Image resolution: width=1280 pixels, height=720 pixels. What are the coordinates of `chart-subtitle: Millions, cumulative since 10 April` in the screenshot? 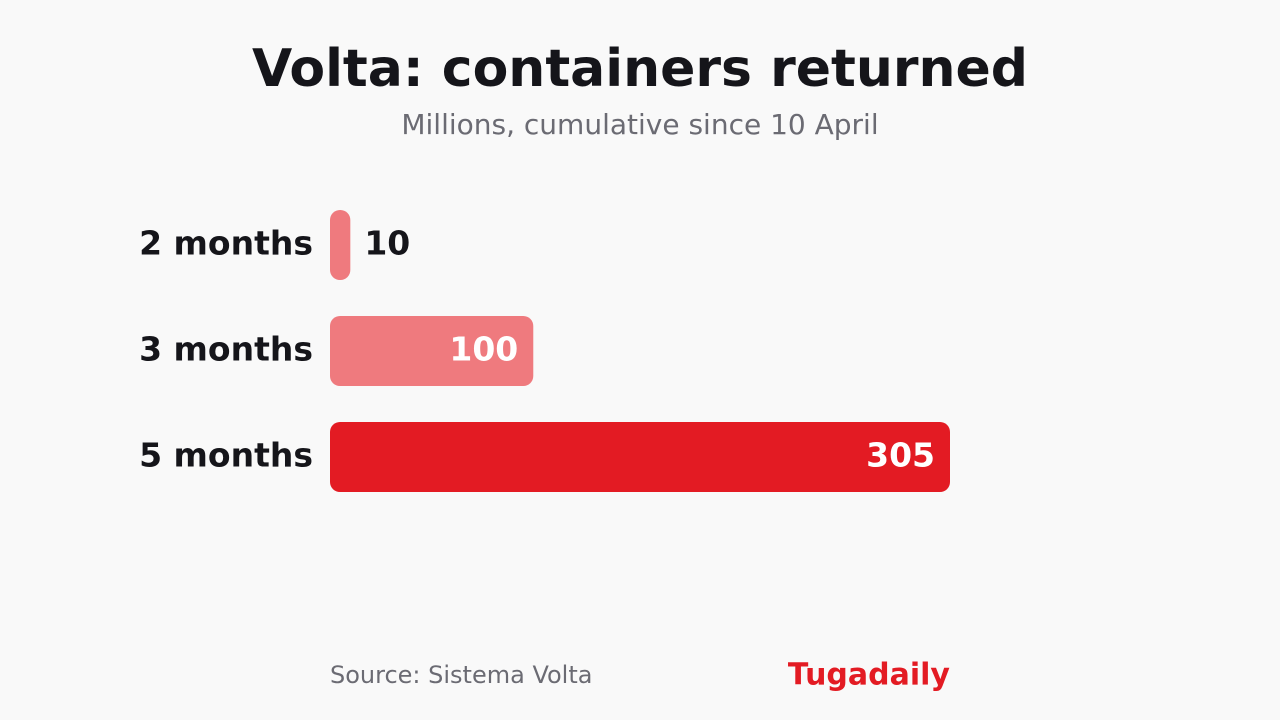 It's located at (639, 124).